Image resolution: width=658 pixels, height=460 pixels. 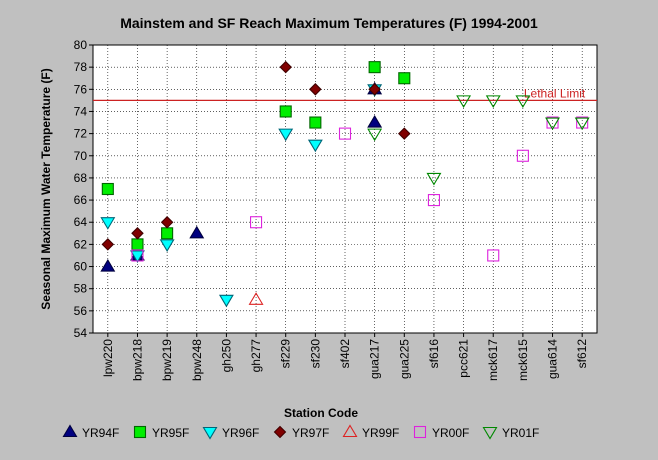 I want to click on x-tick-label: gh250, so click(x=226, y=356).